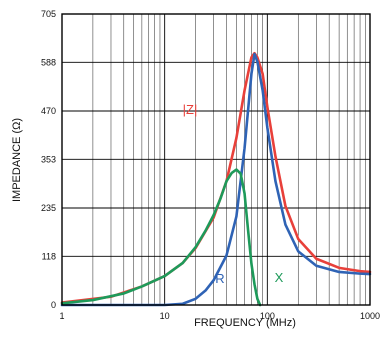 This screenshot has height=338, width=390. I want to click on y-axis-title: IMPEDANCE (Ω), so click(17, 160).